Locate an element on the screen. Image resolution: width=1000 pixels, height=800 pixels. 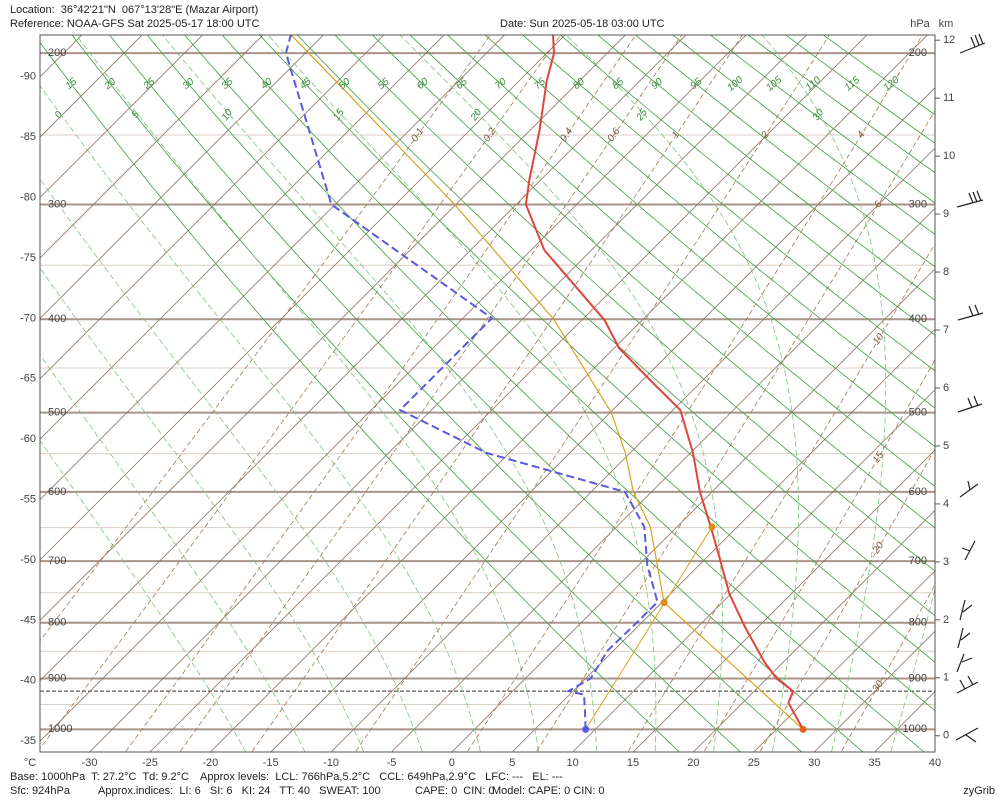
left-tick-label: -40 is located at coordinates (28, 681).